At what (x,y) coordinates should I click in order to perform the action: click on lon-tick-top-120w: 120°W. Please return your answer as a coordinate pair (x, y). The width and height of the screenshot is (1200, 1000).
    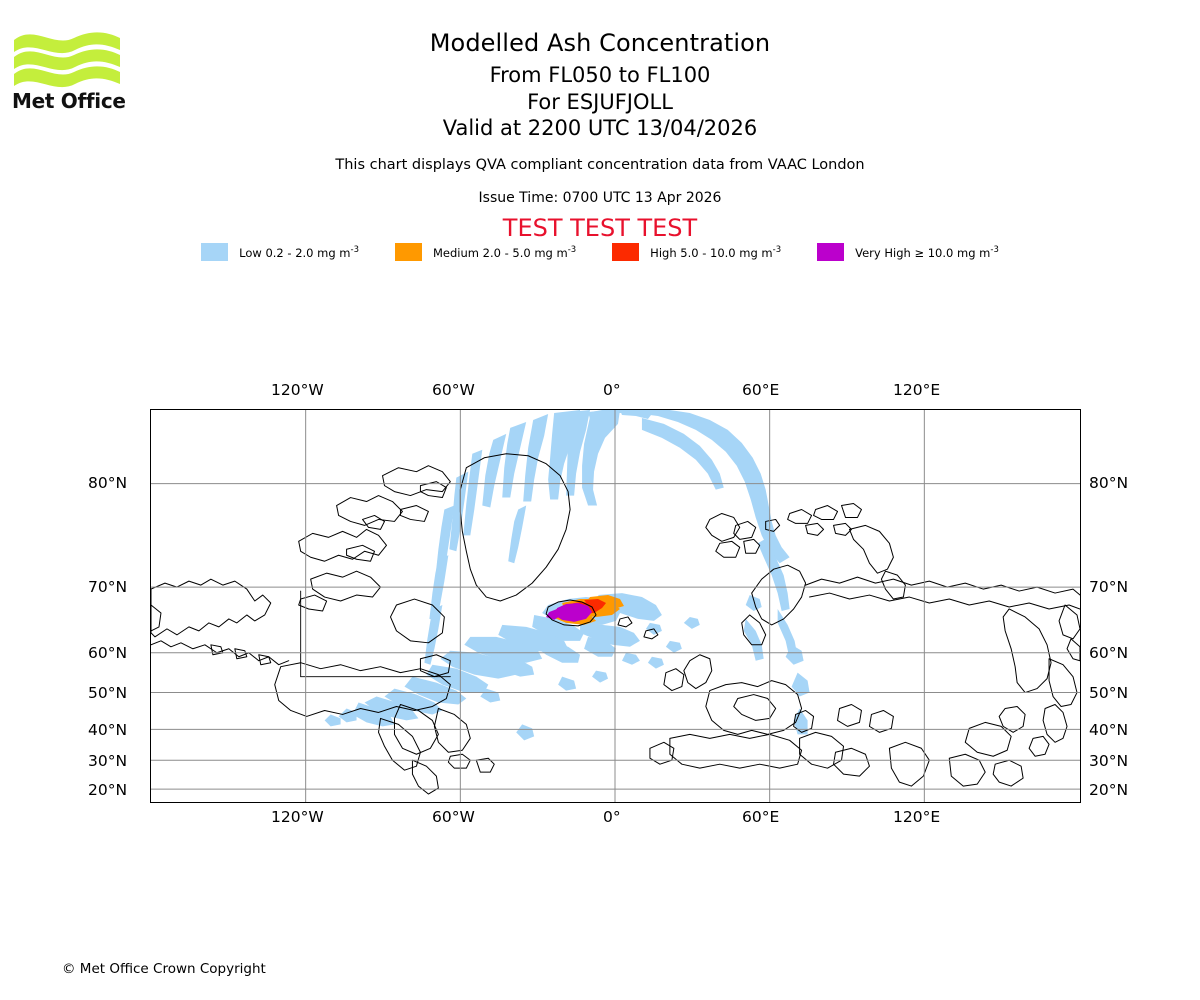
    Looking at the image, I should click on (297, 390).